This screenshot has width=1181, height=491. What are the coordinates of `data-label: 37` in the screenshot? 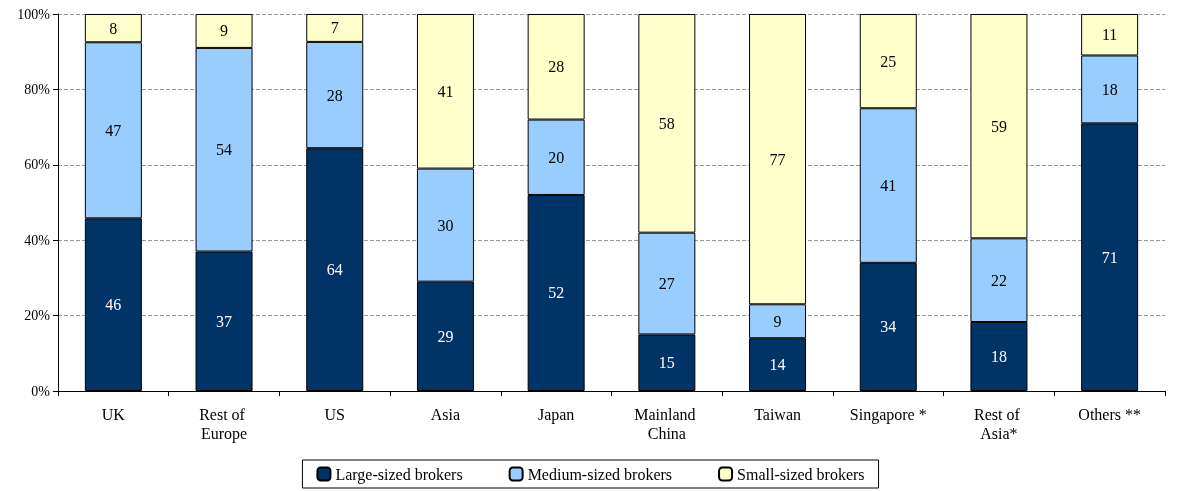 It's located at (224, 321).